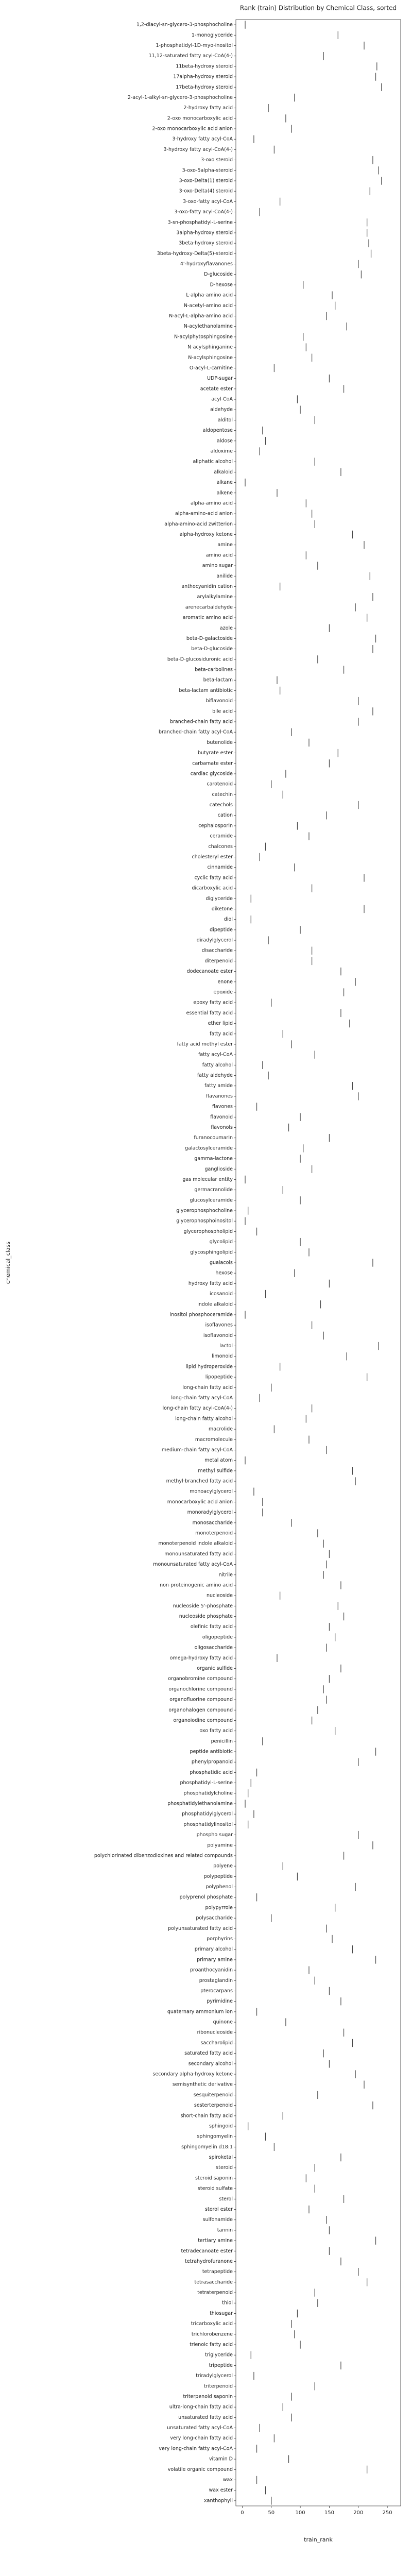 This screenshot has width=412, height=2576. I want to click on y-tick-label: aliphatic alcohol, so click(213, 462).